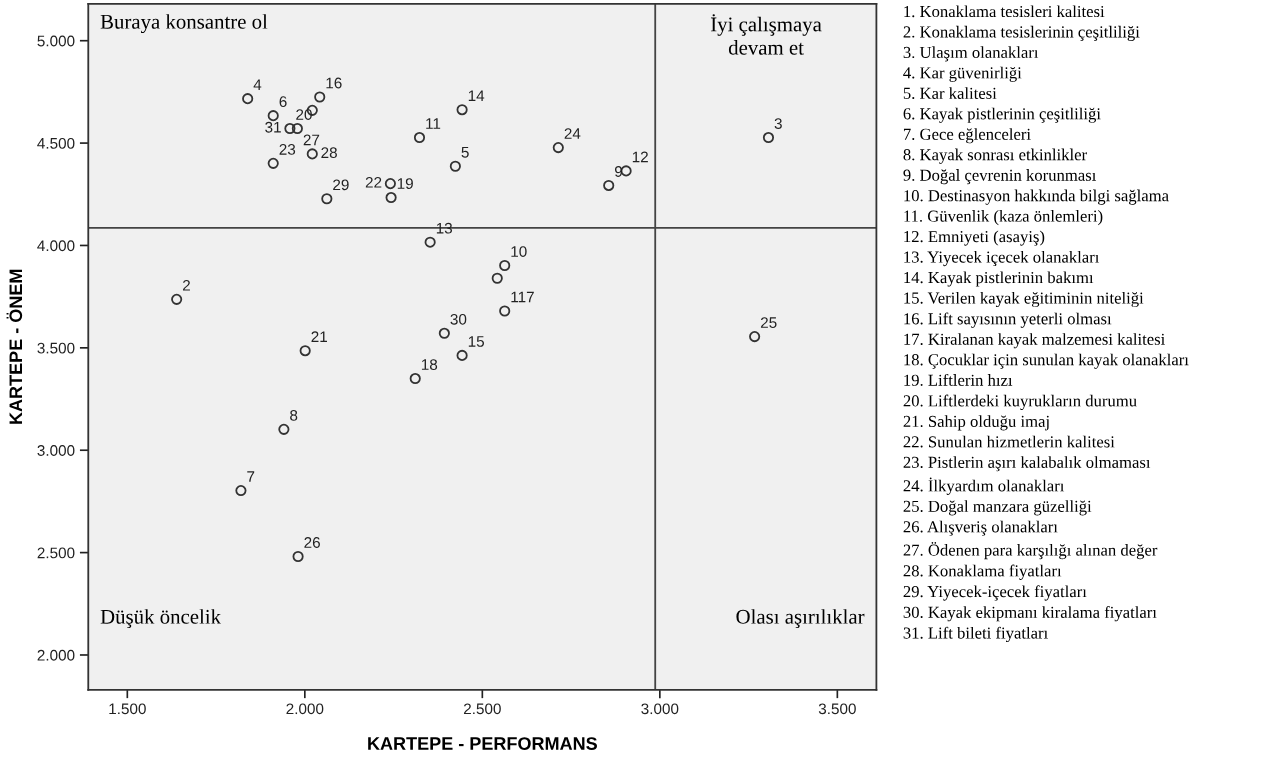 This screenshot has width=1261, height=769. What do you see at coordinates (311, 140) in the screenshot?
I see `annotation: 27` at bounding box center [311, 140].